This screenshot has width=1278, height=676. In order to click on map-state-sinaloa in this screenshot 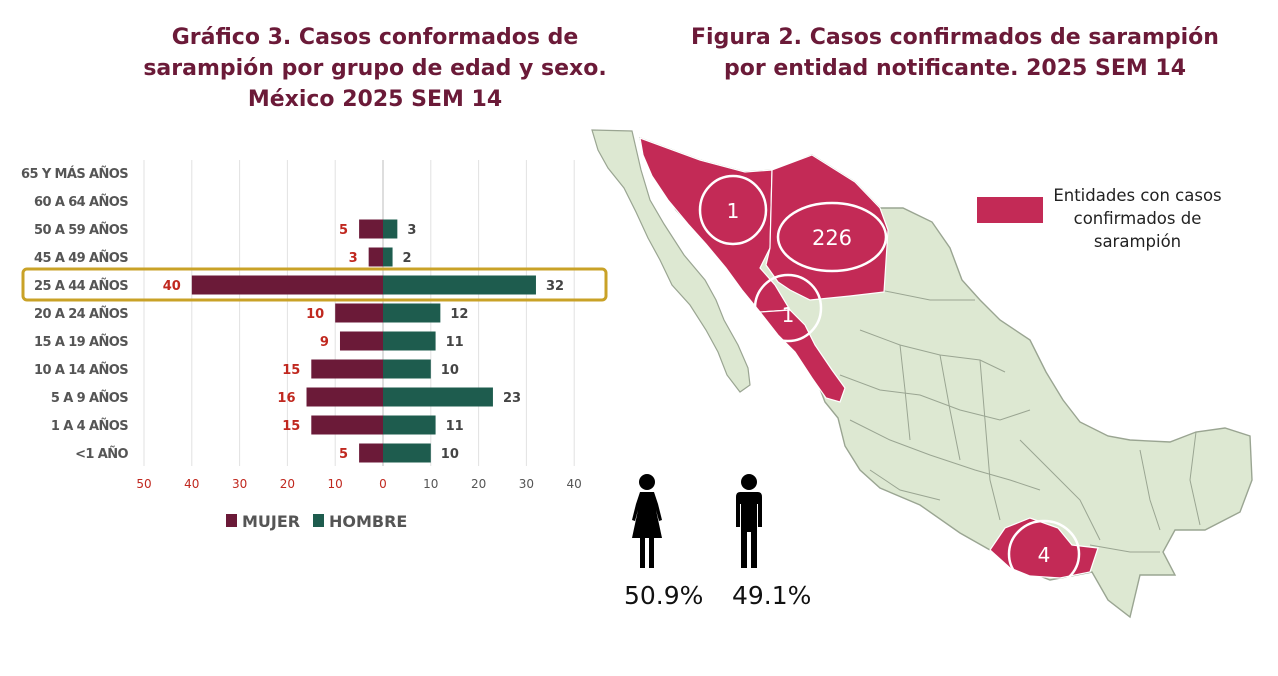, I will do `click(802, 356)`.